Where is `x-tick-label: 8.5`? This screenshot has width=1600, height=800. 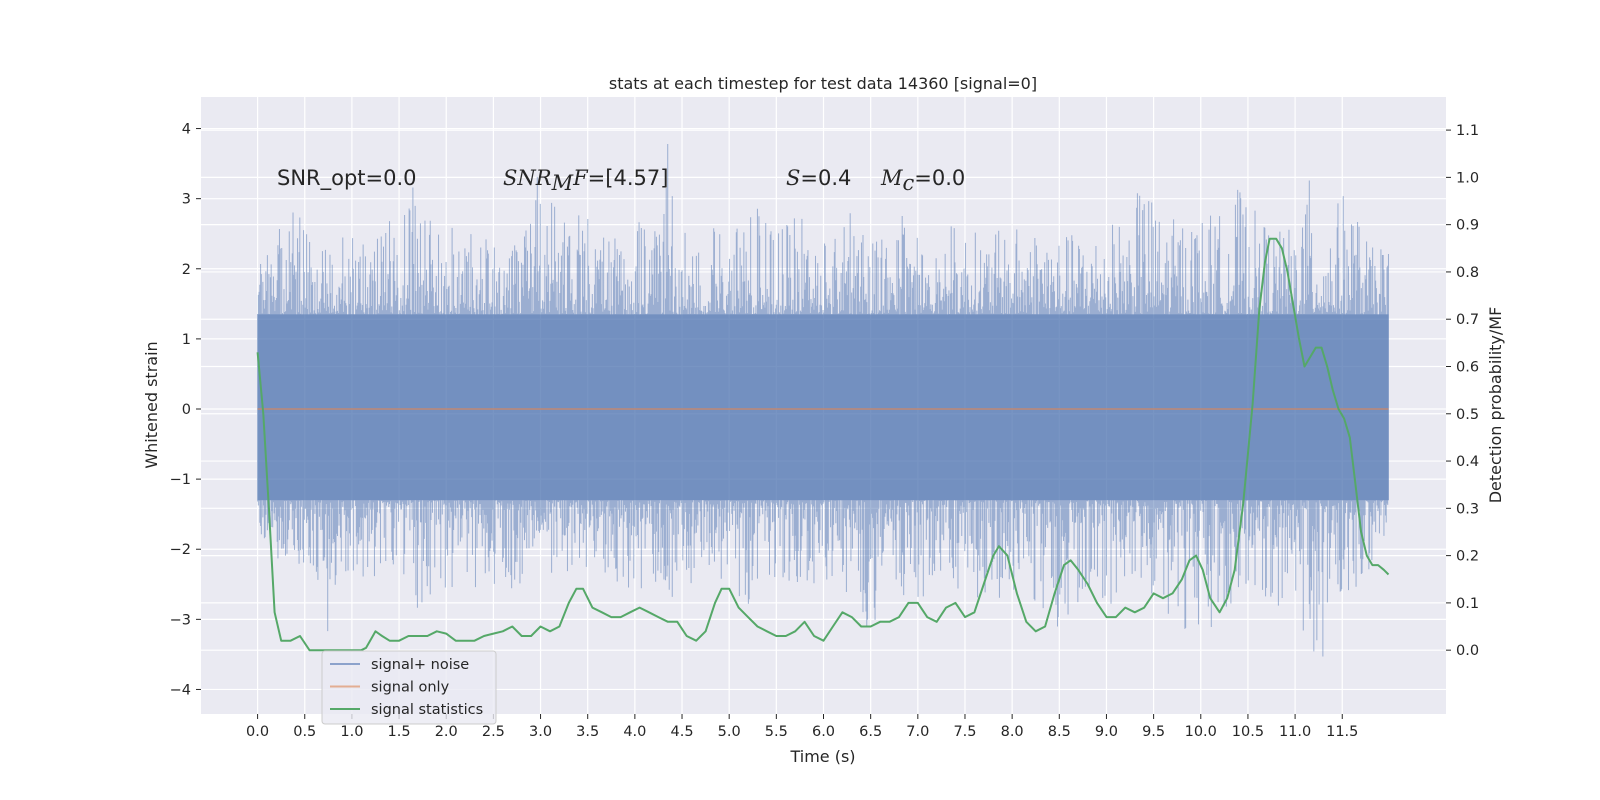 x-tick-label: 8.5 is located at coordinates (1059, 732).